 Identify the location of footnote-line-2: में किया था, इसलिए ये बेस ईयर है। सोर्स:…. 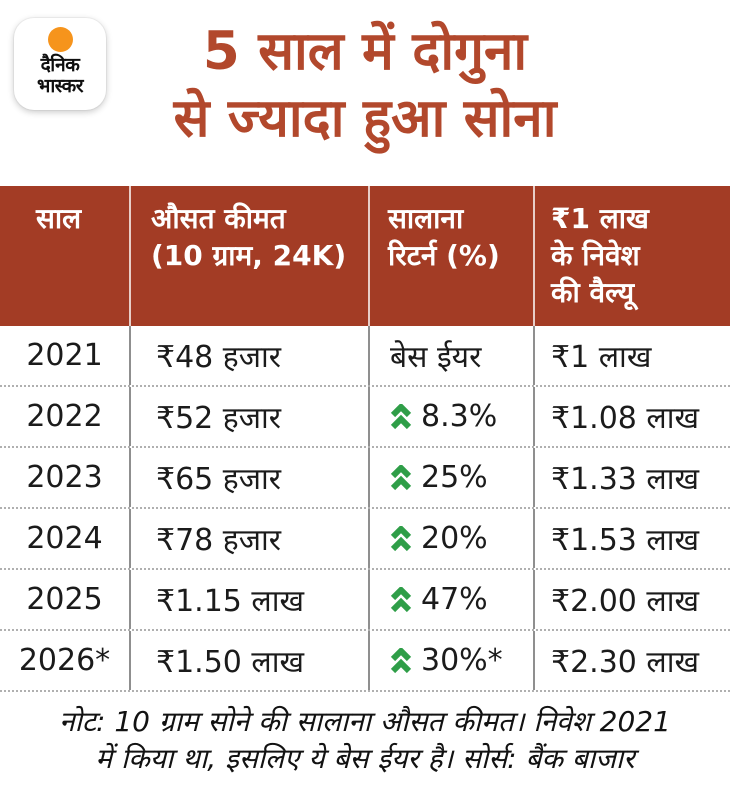
(365, 758).